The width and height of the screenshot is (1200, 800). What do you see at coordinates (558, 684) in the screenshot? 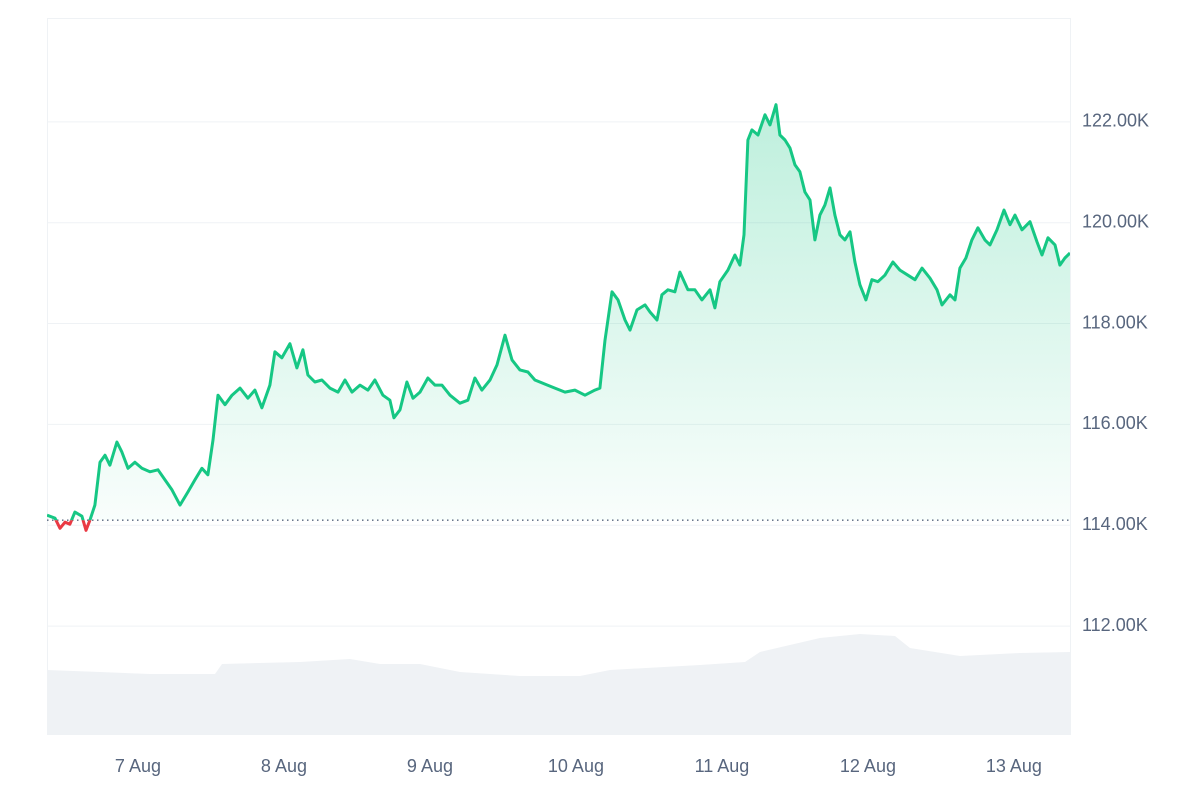
I see `volume-area` at bounding box center [558, 684].